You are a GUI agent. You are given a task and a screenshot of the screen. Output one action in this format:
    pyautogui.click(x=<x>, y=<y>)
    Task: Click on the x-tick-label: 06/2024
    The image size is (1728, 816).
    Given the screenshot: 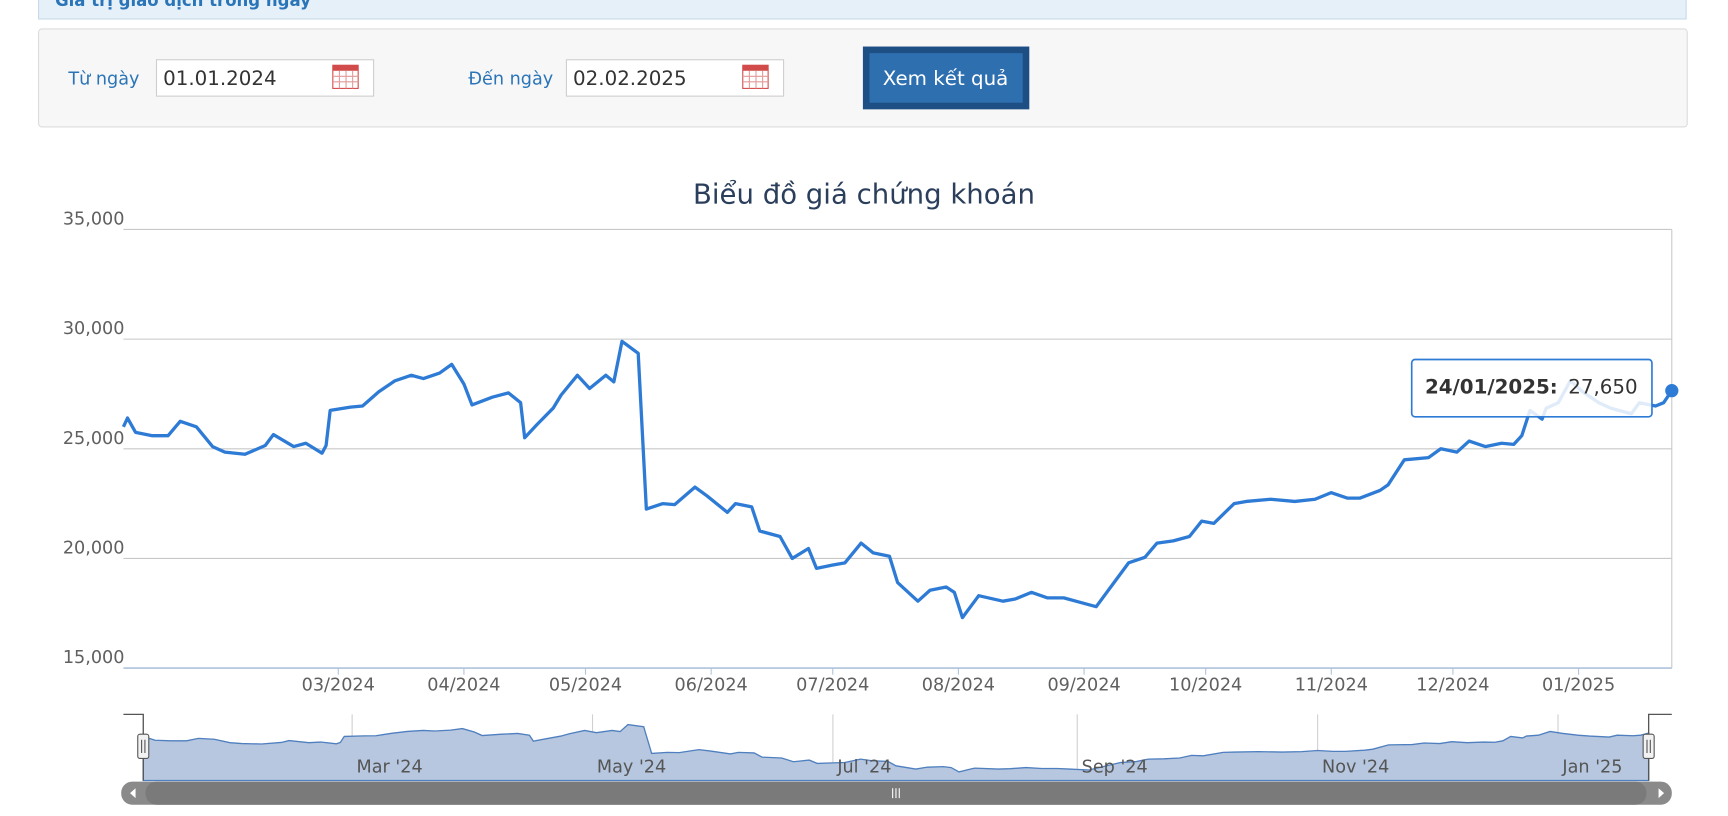 What is the action you would take?
    pyautogui.click(x=711, y=686)
    